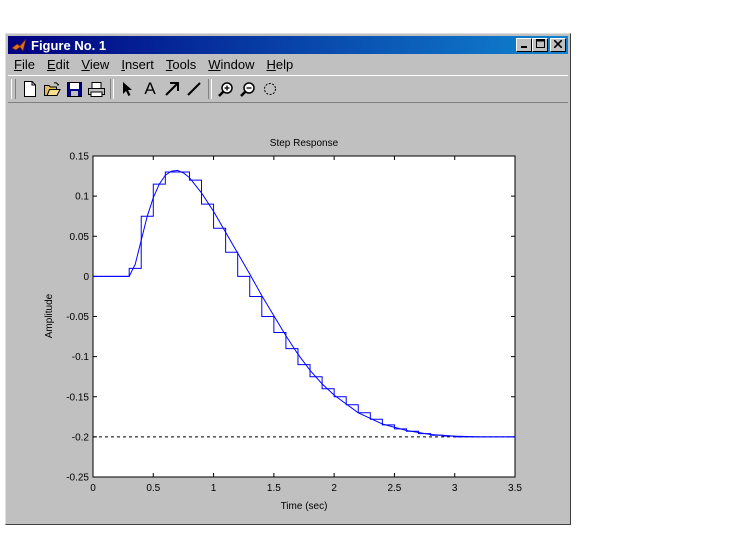  Describe the element at coordinates (77, 478) in the screenshot. I see `y-tick-label: -0.25` at that location.